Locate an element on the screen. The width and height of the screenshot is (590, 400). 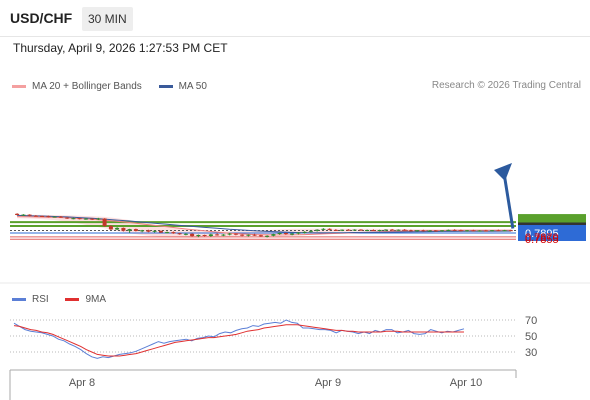
legend-9ma: 9MA is located at coordinates (85, 299).